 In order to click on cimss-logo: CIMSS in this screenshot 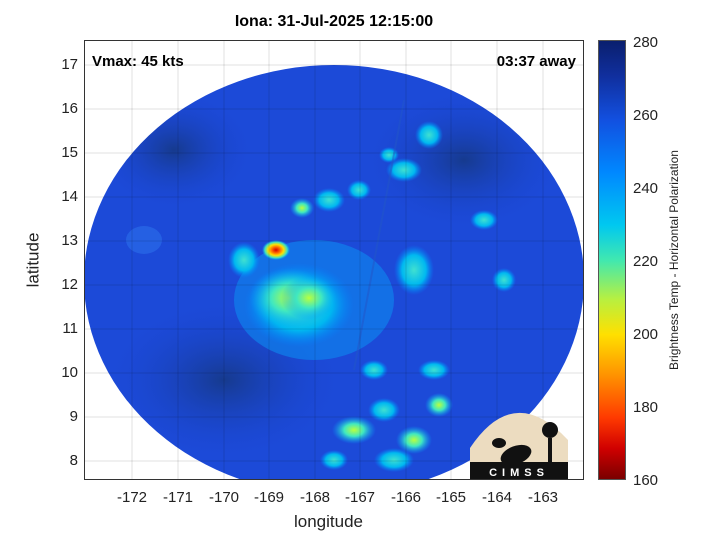, I will do `click(519, 446)`.